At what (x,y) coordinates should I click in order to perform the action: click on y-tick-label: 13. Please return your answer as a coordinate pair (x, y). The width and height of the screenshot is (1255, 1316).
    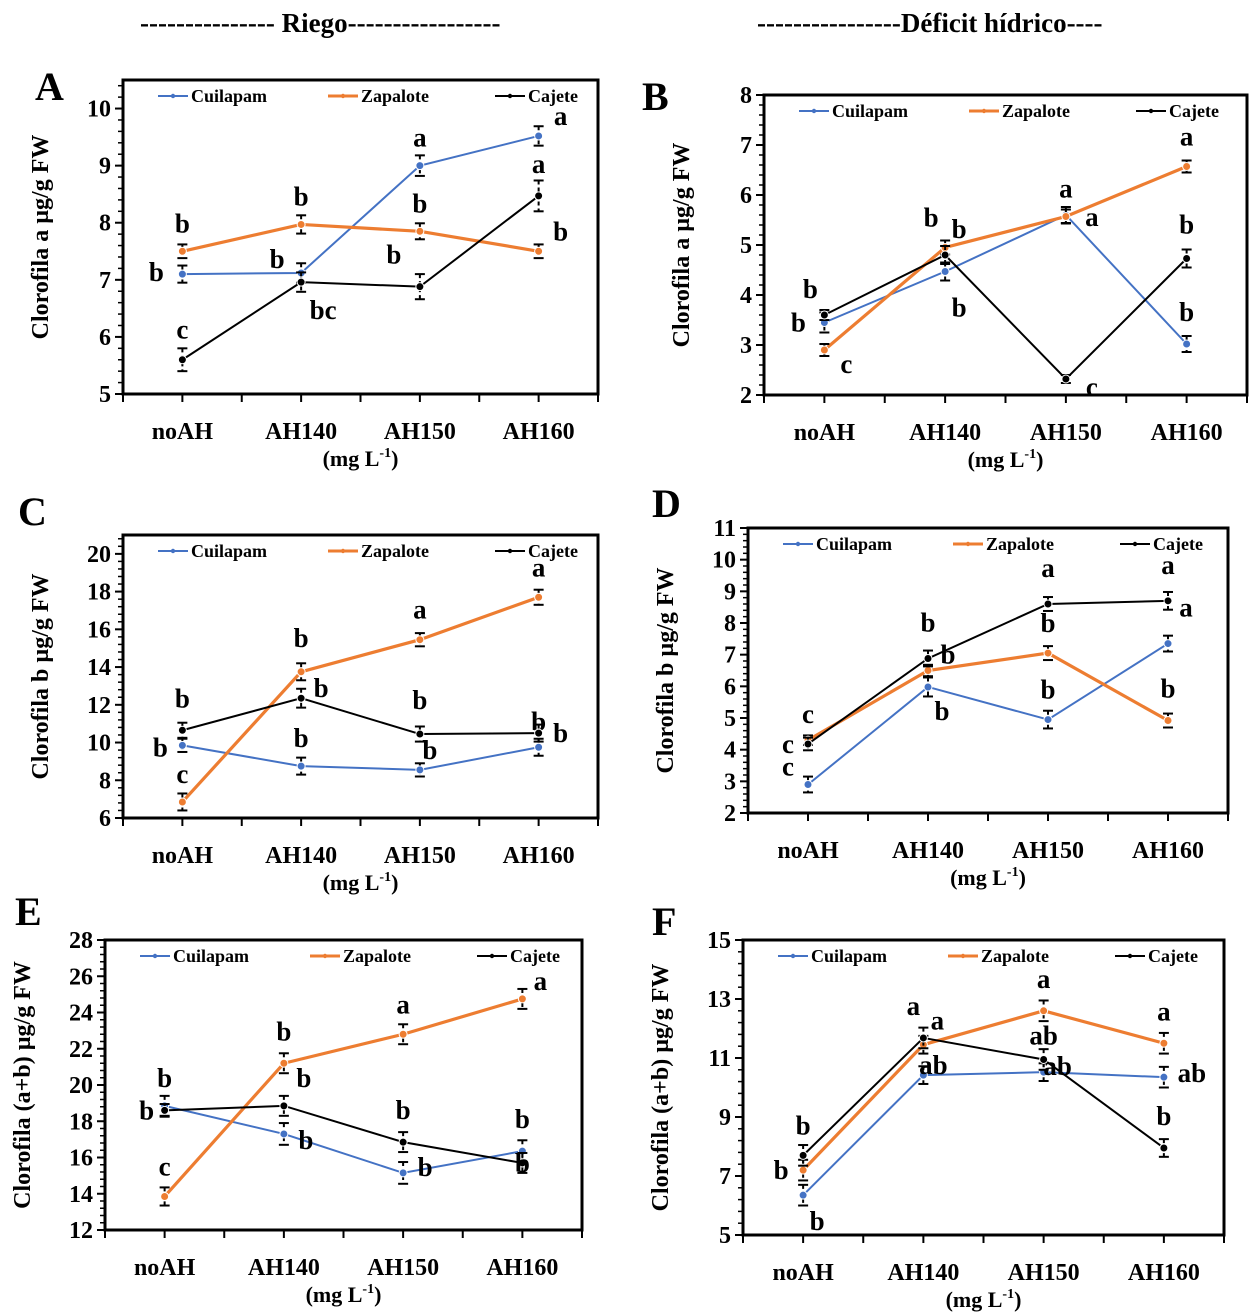
    Looking at the image, I should click on (719, 1000).